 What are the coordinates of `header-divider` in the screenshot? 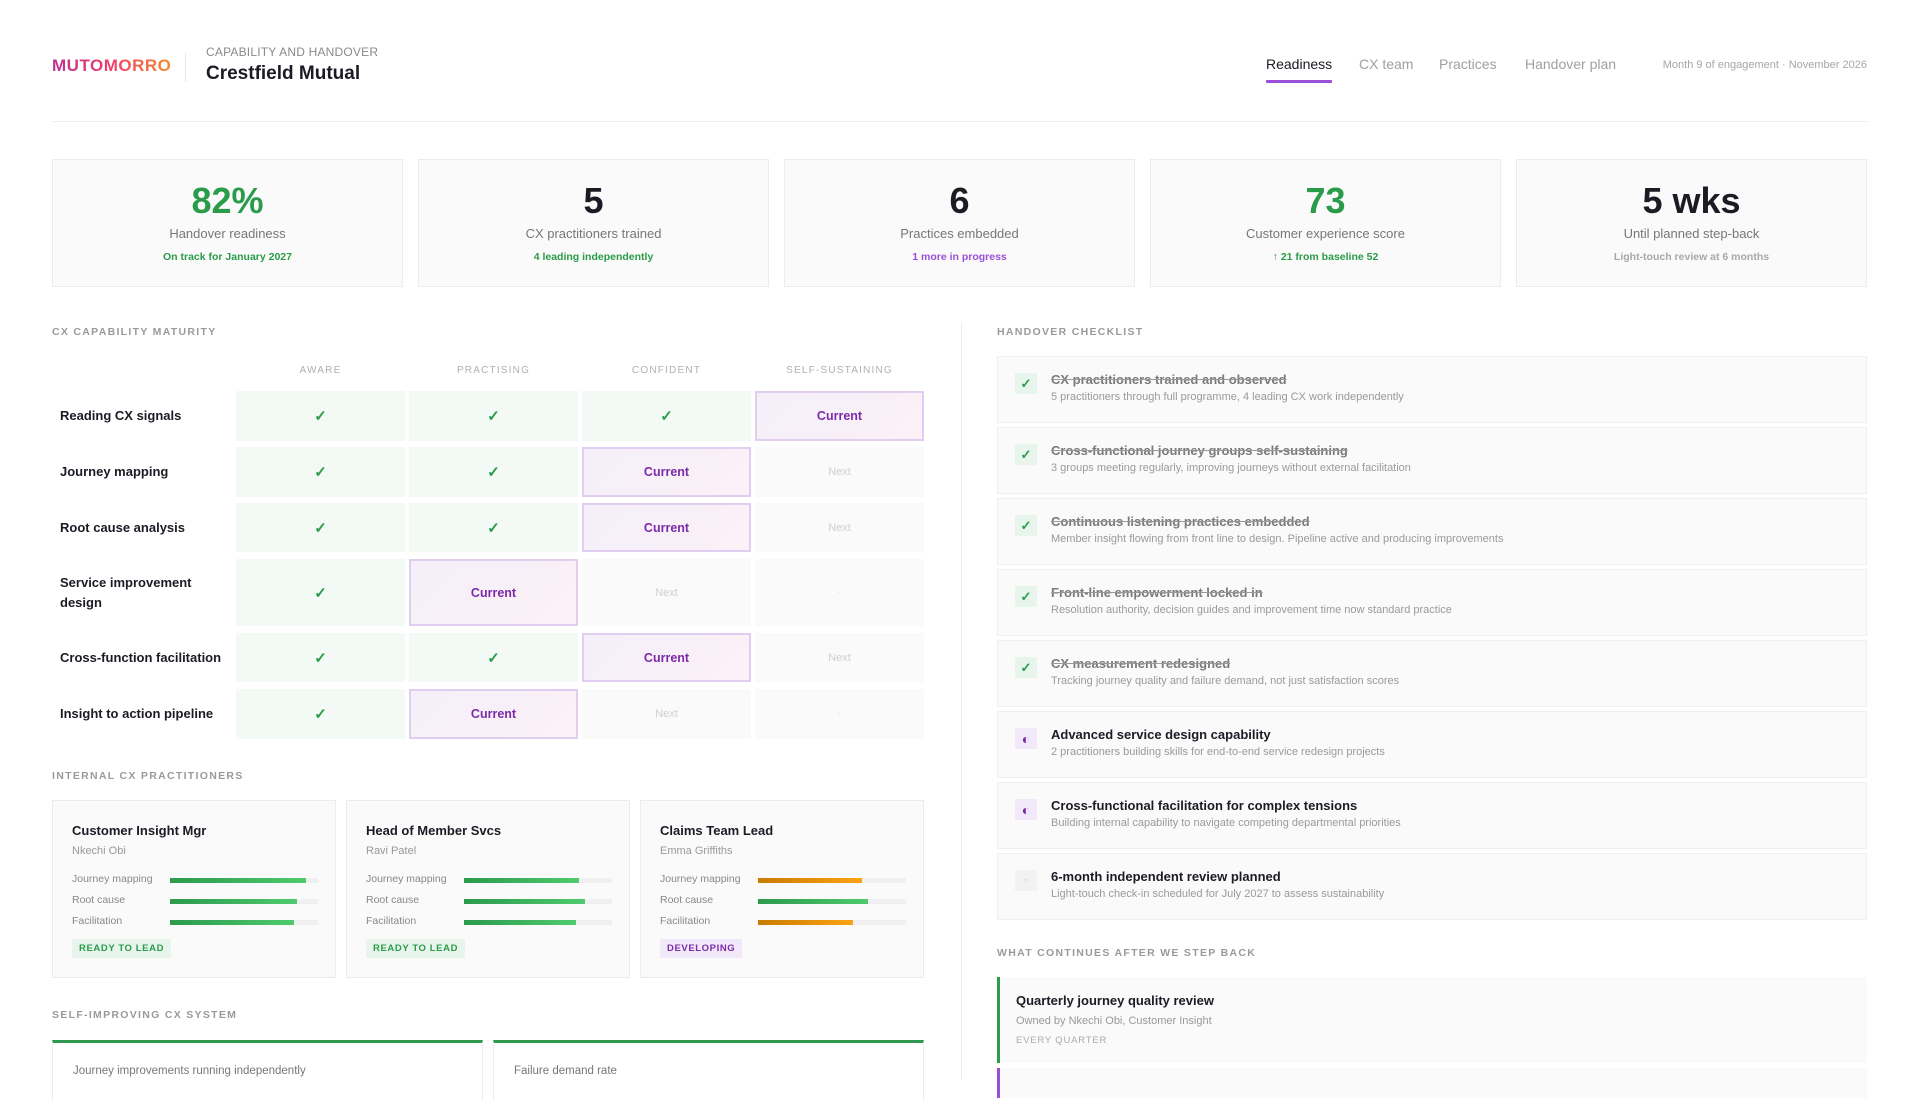 It's located at (185, 67).